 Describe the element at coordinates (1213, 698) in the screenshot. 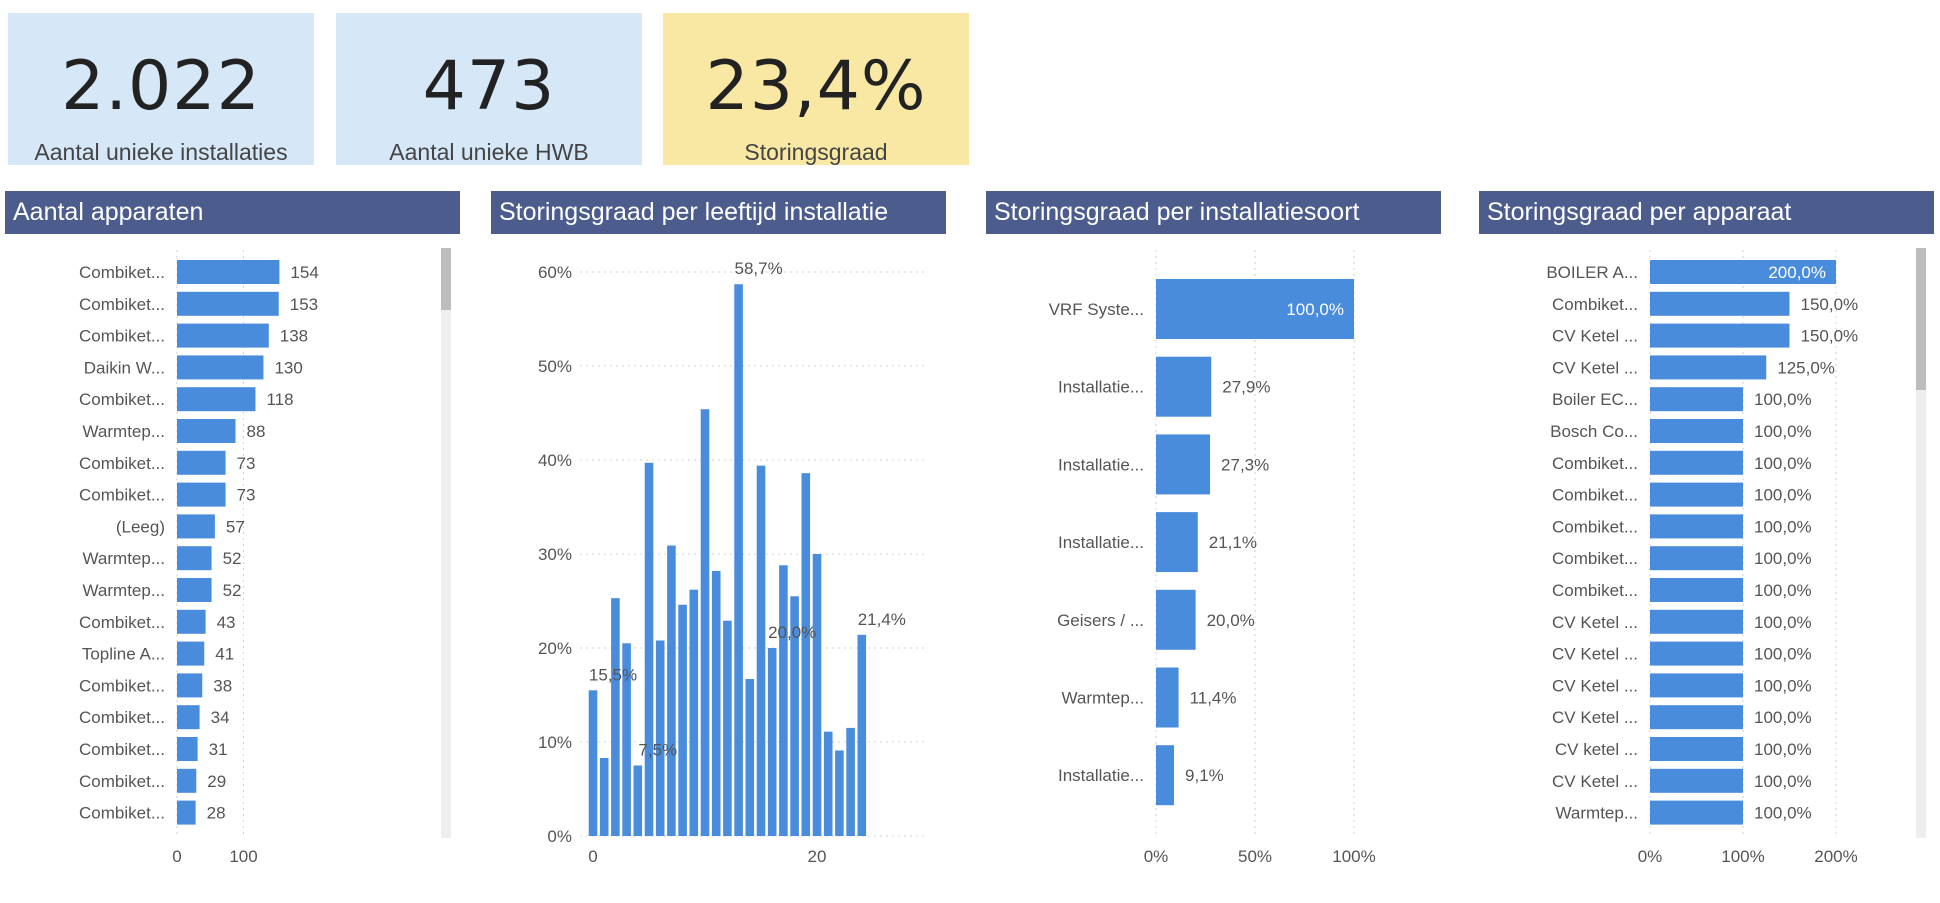

I see `data-label: 11,4%` at that location.